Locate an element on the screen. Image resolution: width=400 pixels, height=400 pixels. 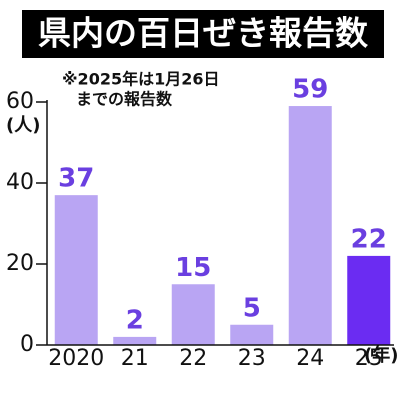
x-tick-label: 22 is located at coordinates (193, 358).